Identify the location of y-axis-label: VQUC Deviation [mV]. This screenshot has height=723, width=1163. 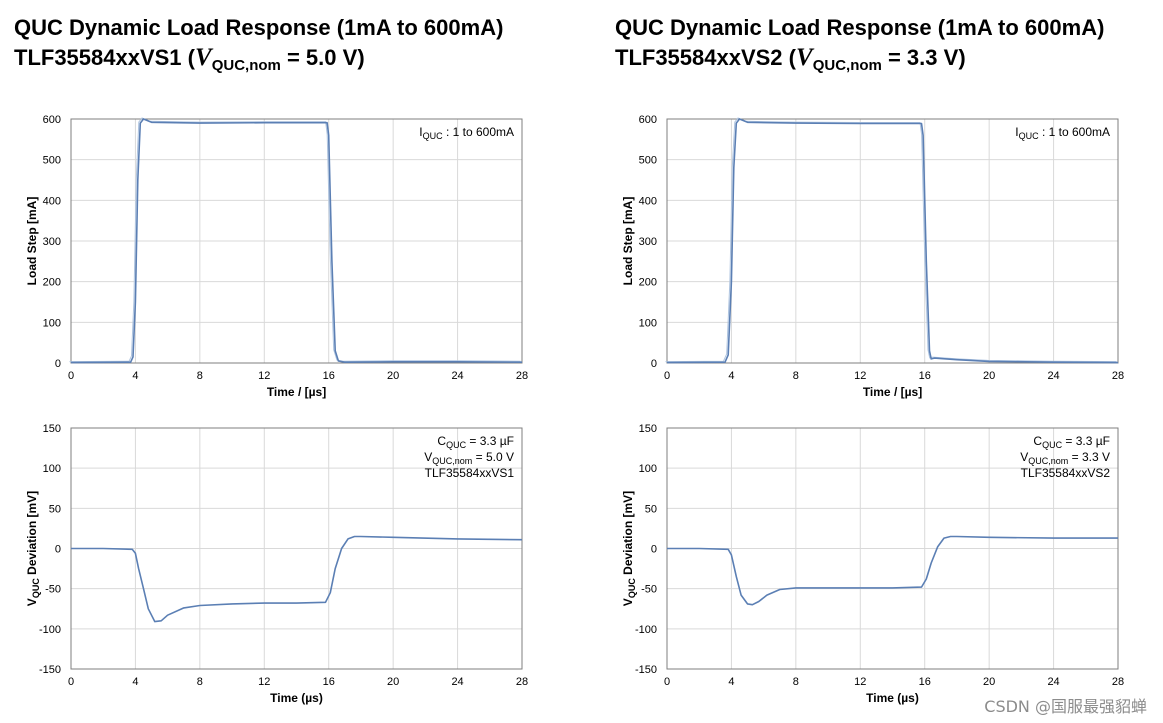
(629, 548).